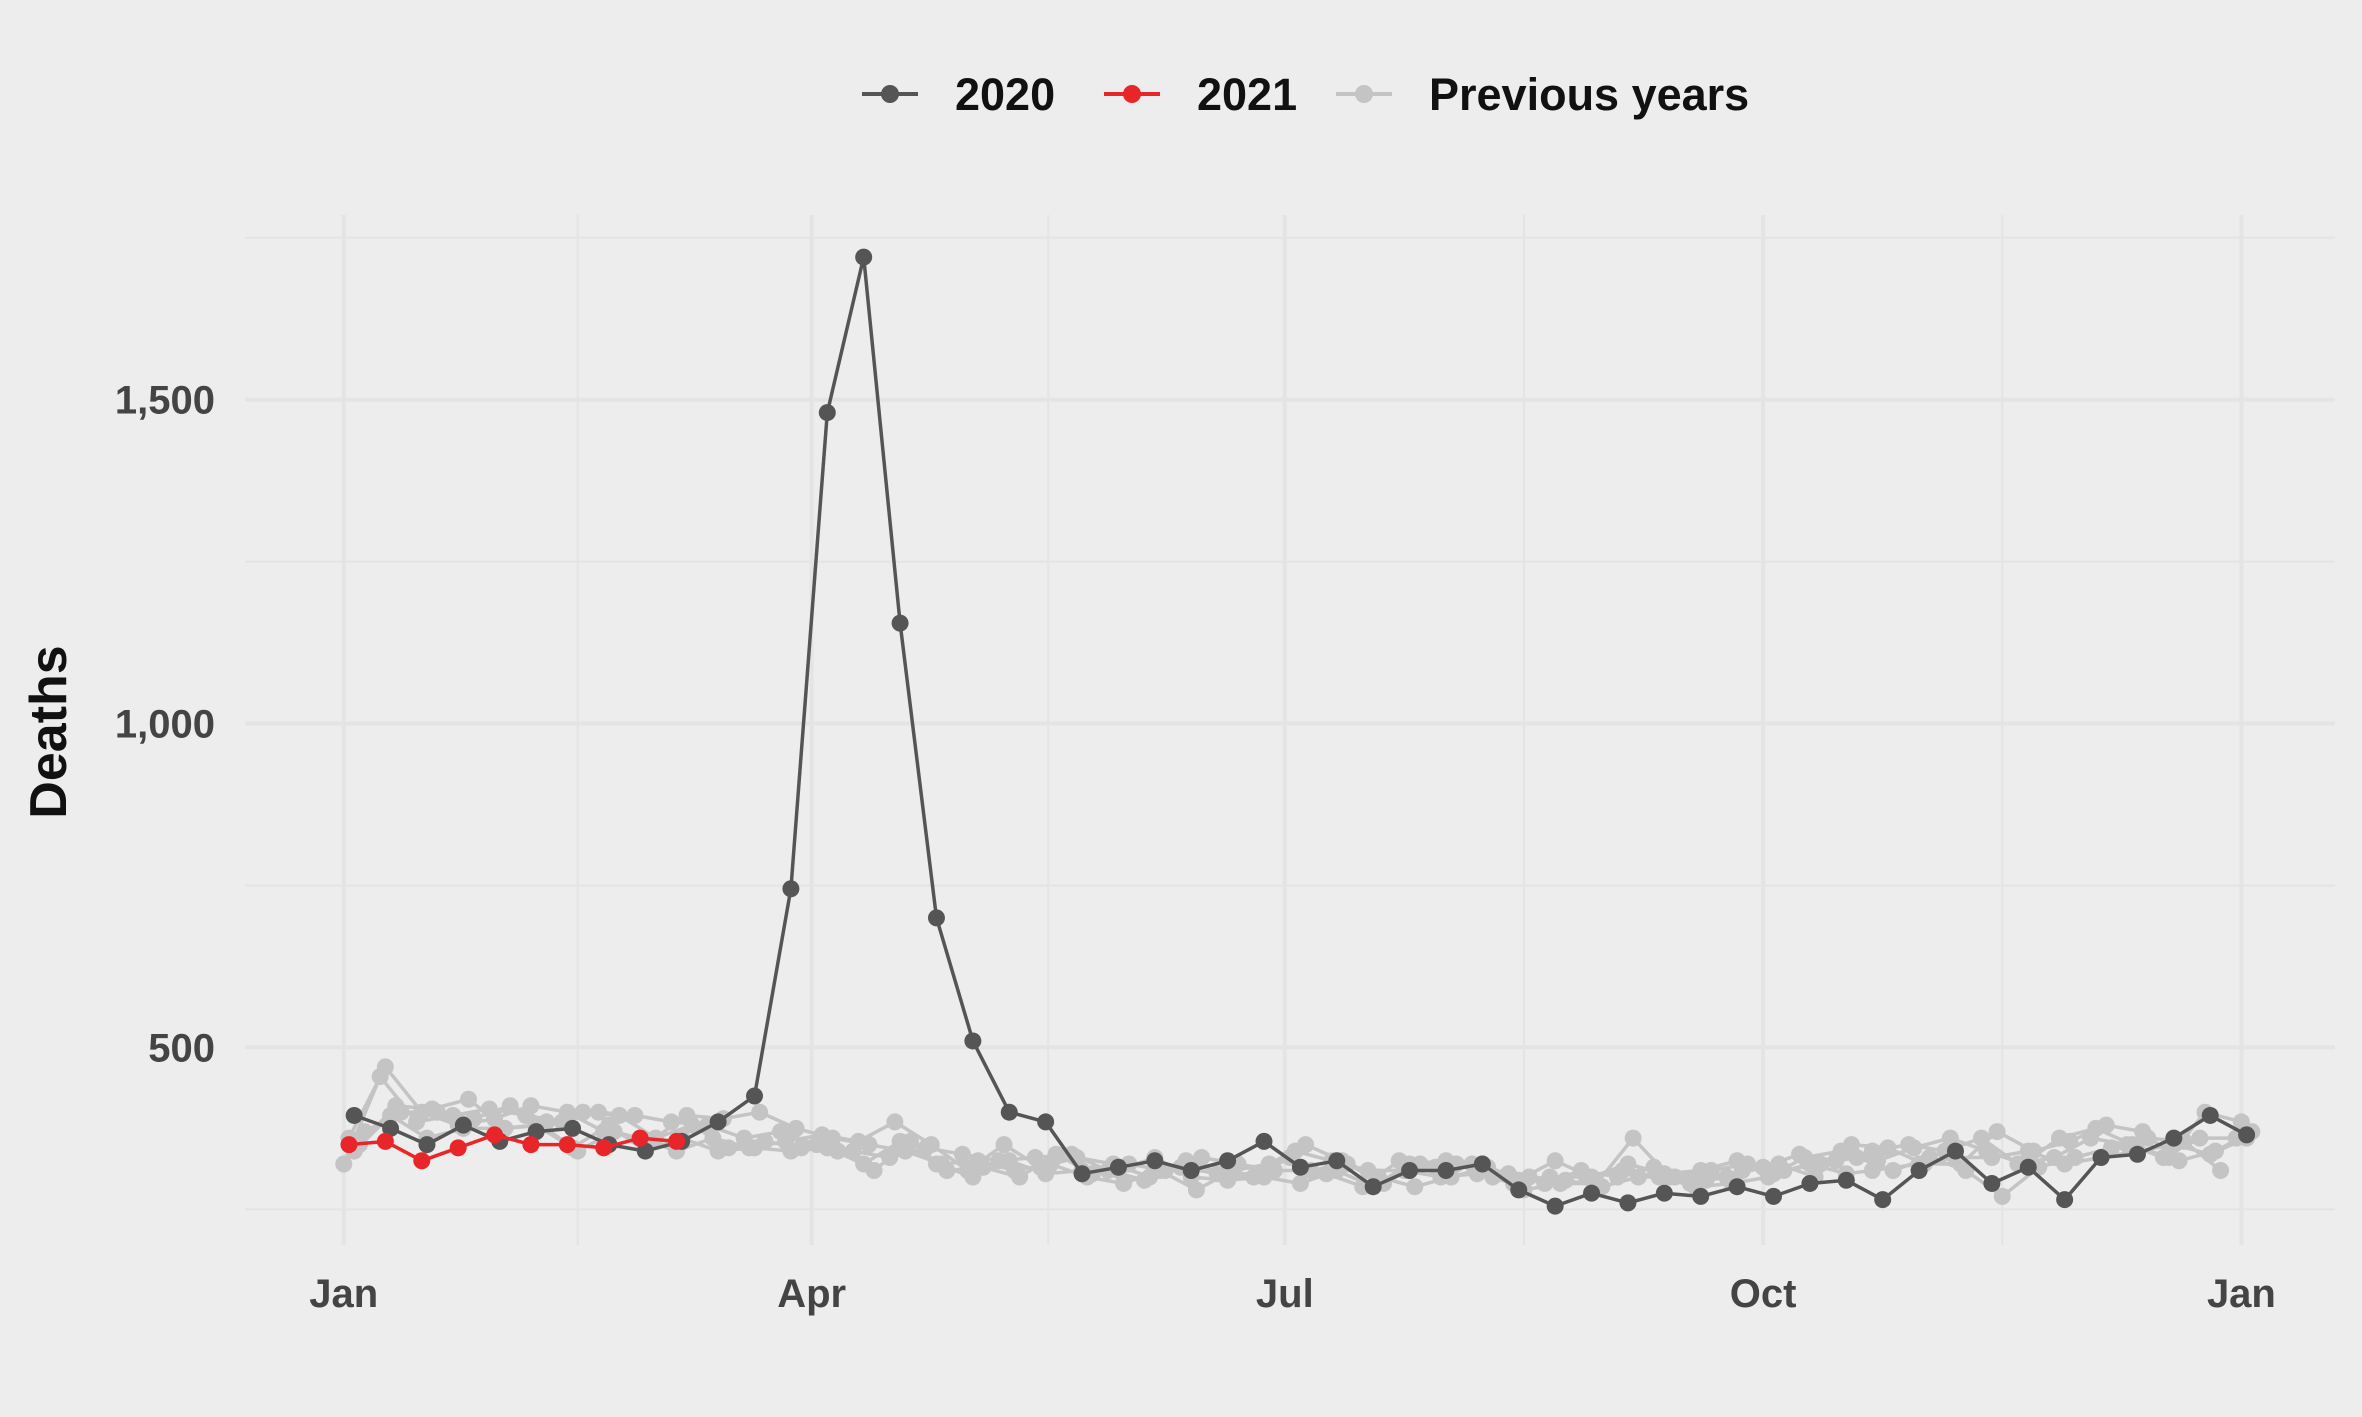  Describe the element at coordinates (1292, 1294) in the screenshot. I see `x-axis-ticks: Jan Apr Jul Oct Jan` at that location.